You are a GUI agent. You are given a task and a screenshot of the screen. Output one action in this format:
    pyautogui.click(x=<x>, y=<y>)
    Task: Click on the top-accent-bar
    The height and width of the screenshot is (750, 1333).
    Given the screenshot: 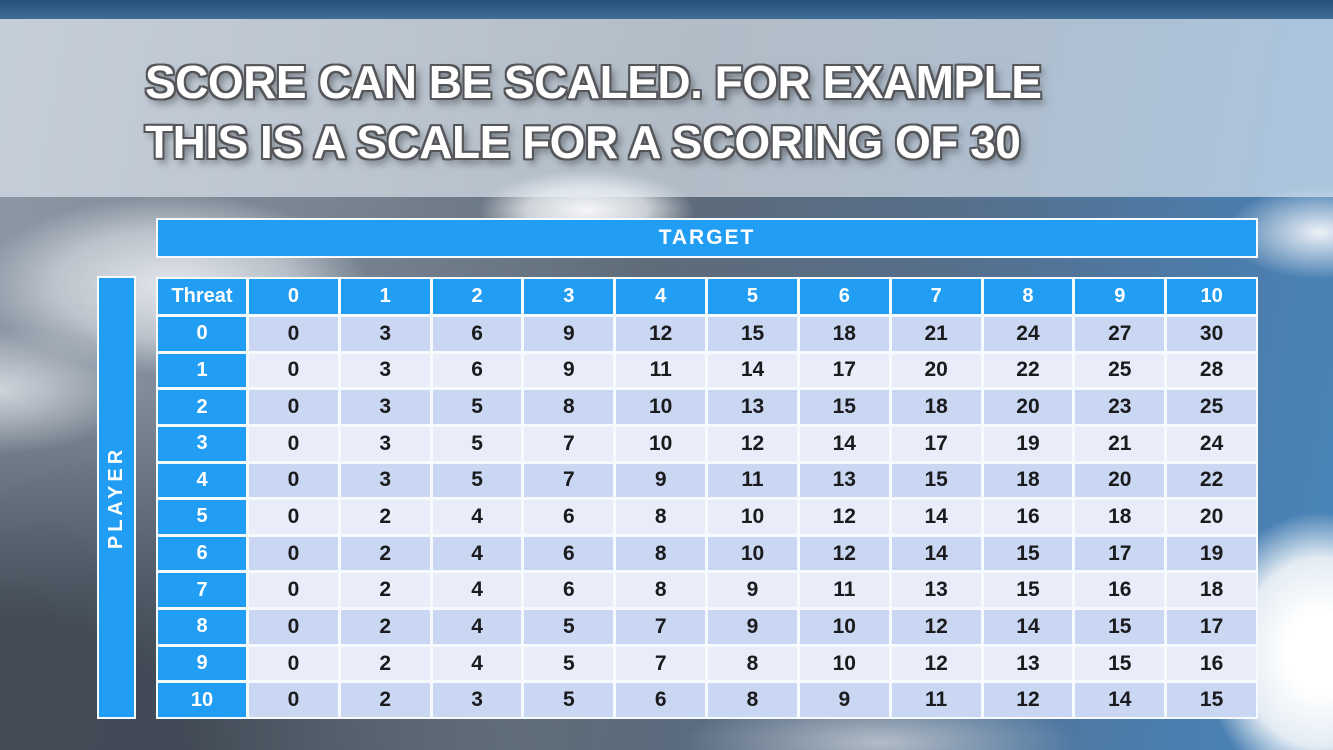 What is the action you would take?
    pyautogui.click(x=666, y=9)
    